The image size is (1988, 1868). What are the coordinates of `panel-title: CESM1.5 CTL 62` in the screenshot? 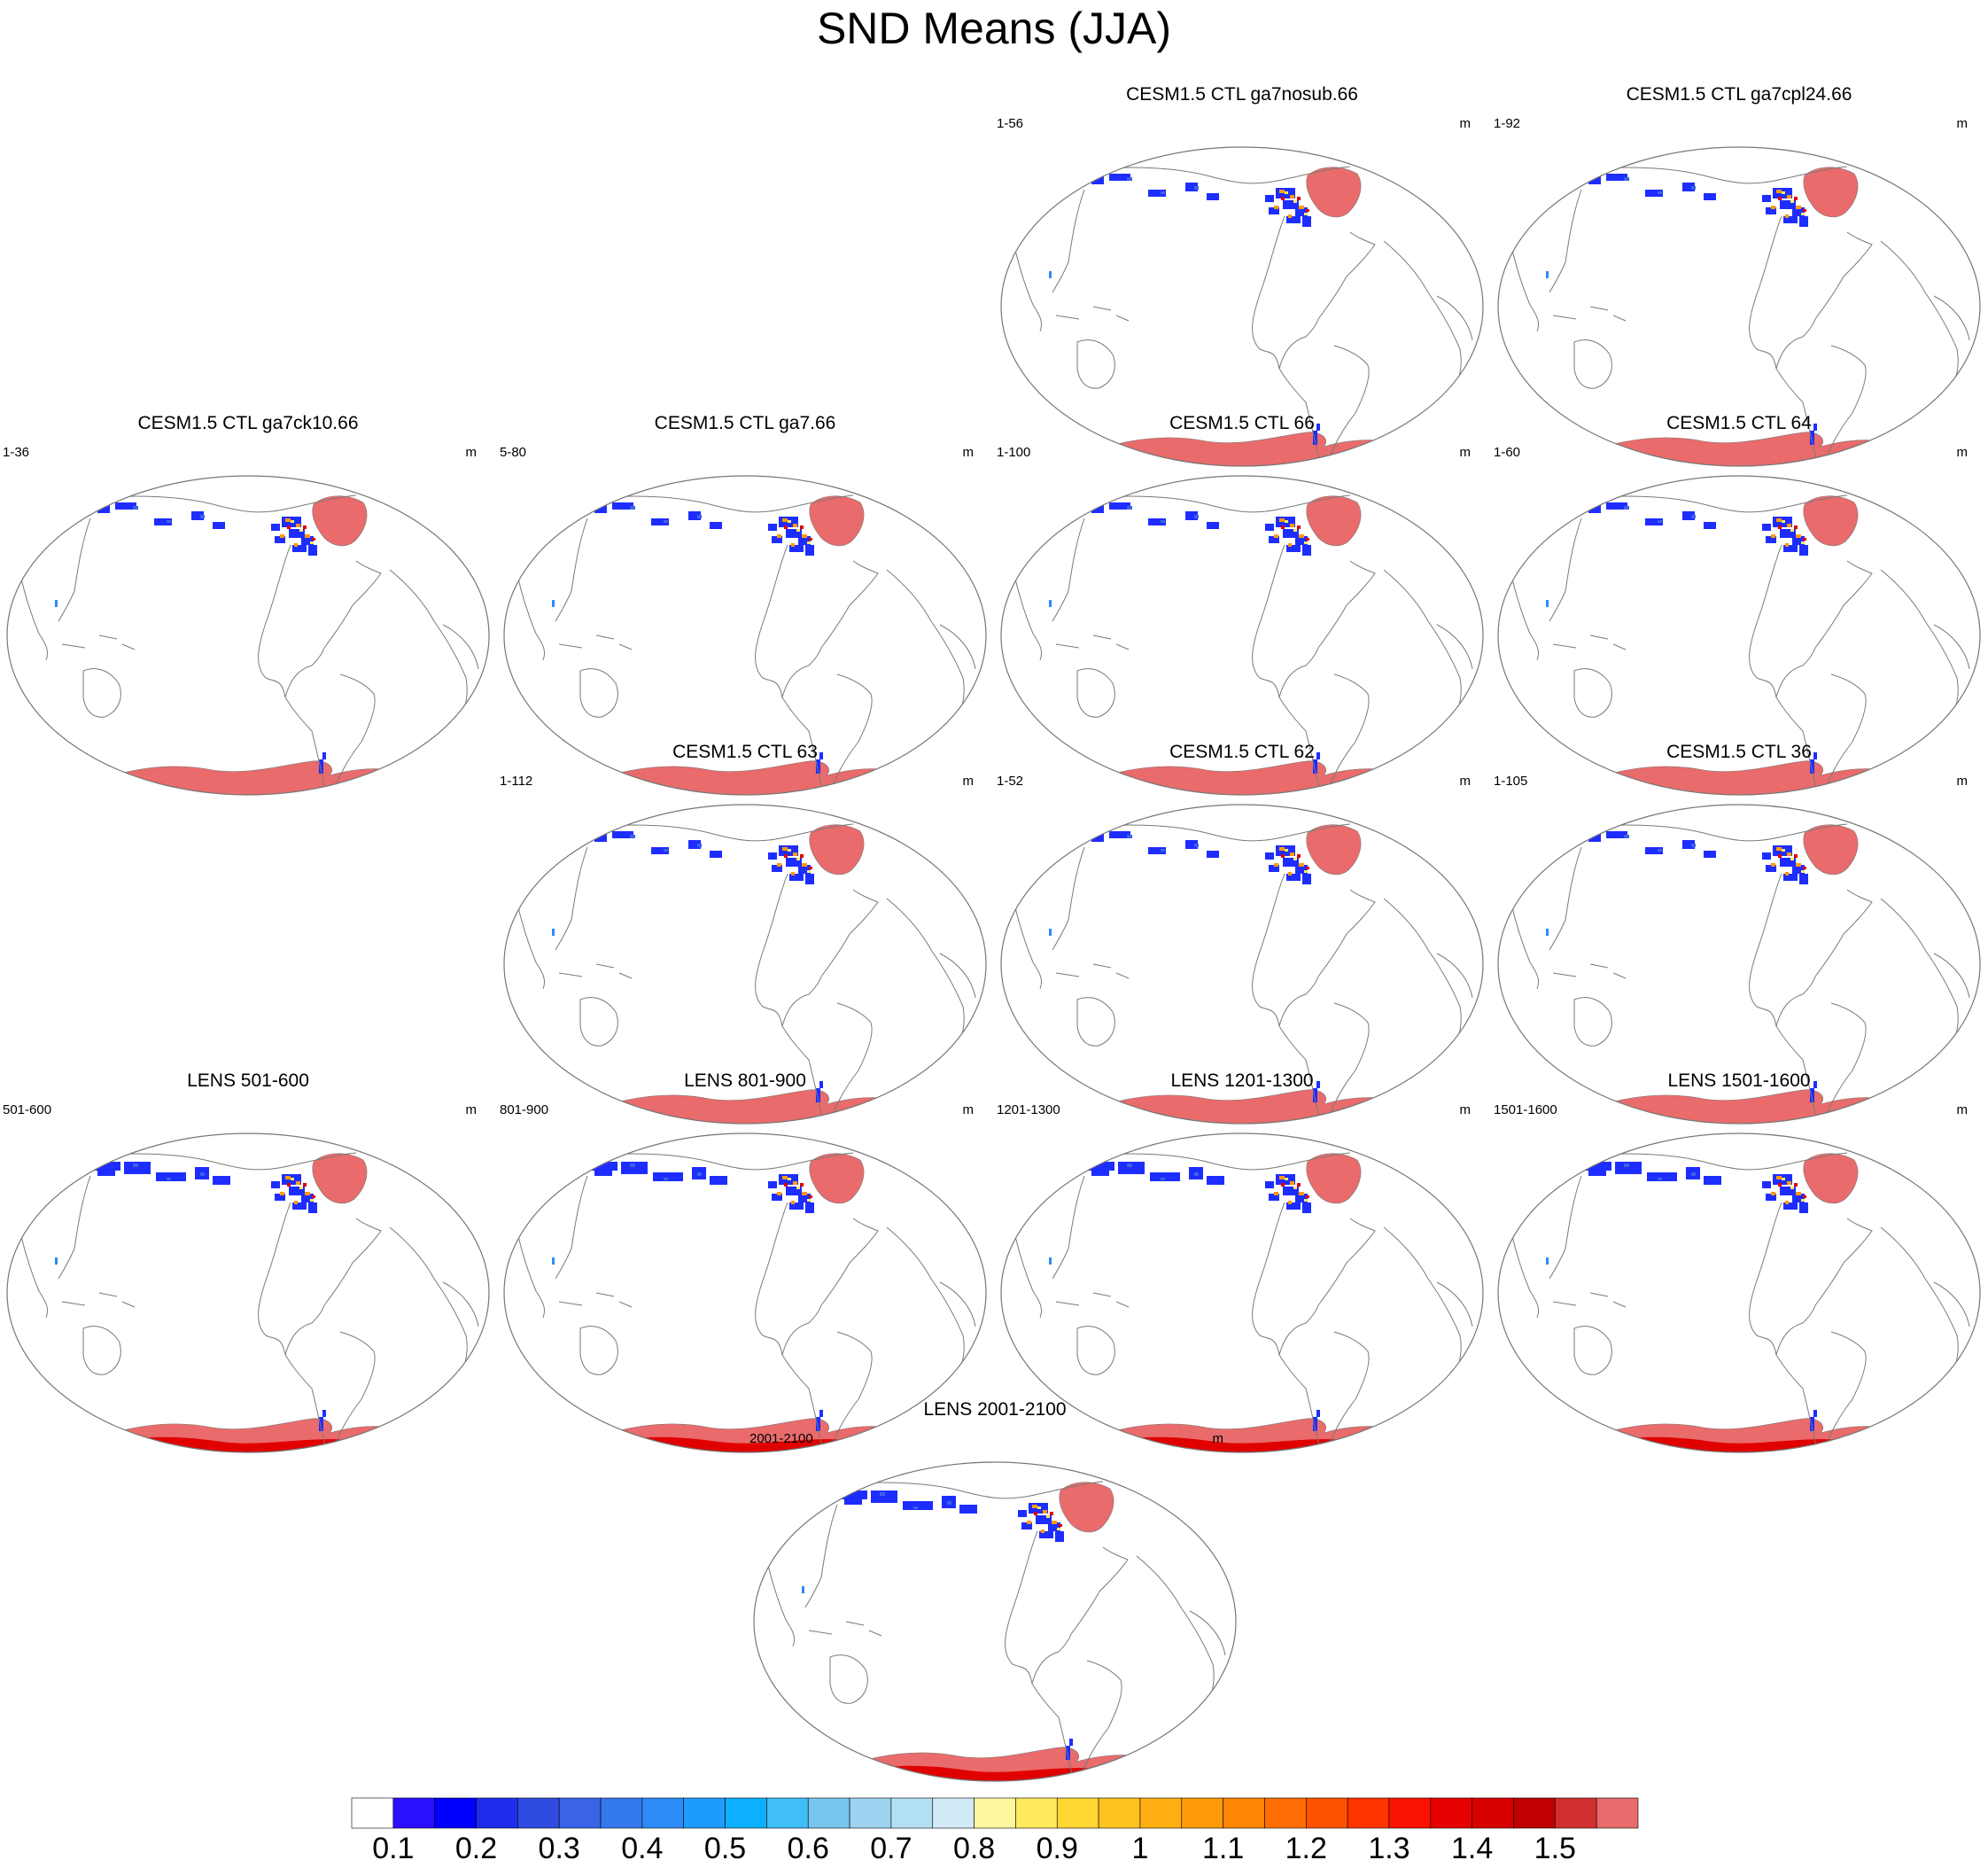 It's located at (1242, 752).